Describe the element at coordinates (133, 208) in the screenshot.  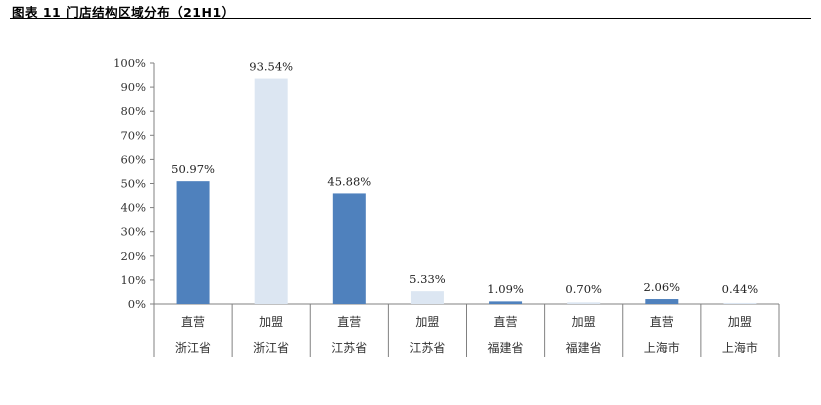
I see `y-tick-label: 40%` at that location.